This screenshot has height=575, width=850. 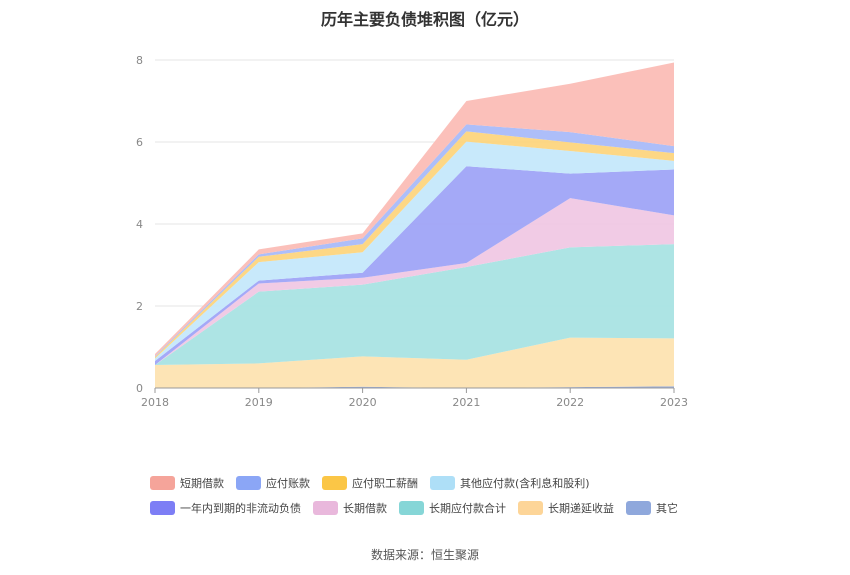 What do you see at coordinates (202, 483) in the screenshot?
I see `legend-label: 短期借款` at bounding box center [202, 483].